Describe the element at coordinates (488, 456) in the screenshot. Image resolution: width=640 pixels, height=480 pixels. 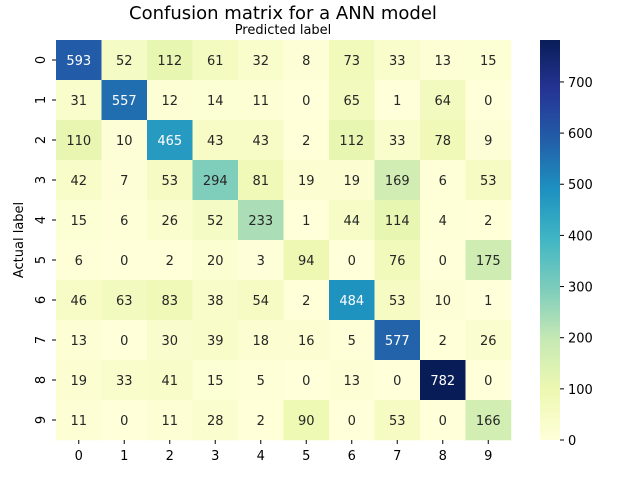
I see `x-tick-label: 9` at that location.